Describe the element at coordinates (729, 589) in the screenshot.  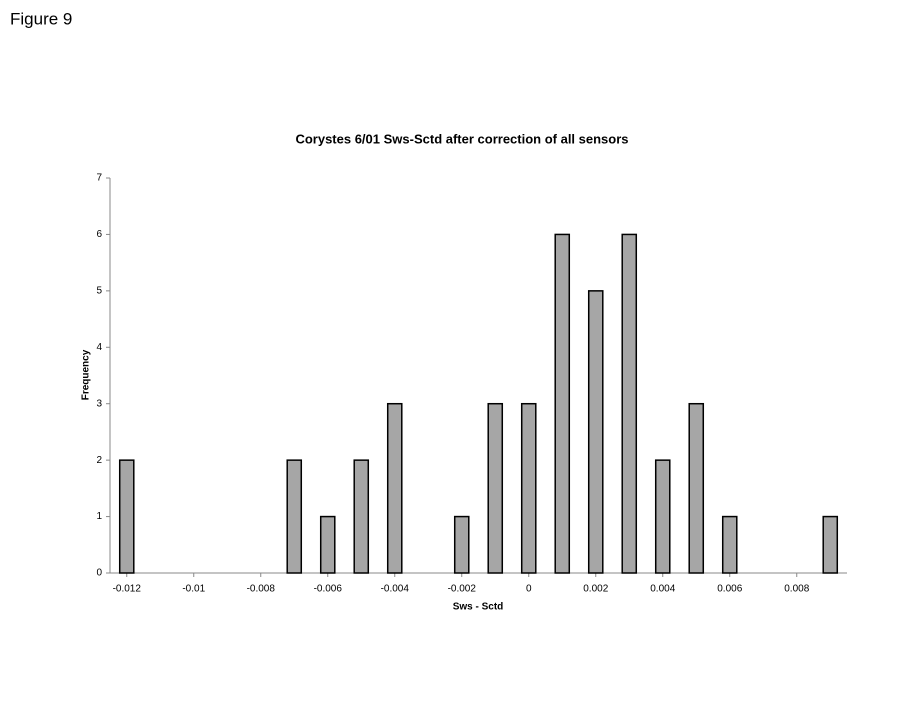
I see `x-tick-label: 0.006` at that location.